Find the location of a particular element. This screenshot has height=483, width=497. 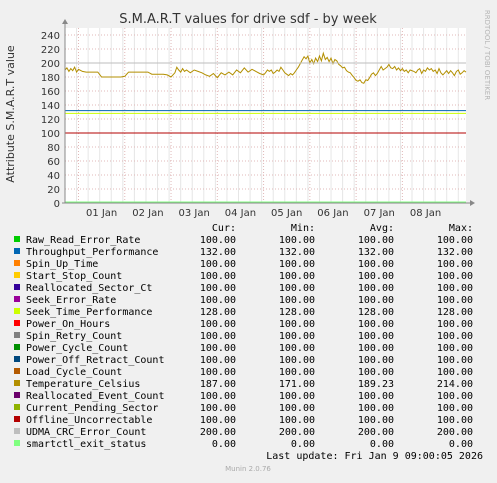

legend-value: 189.23 is located at coordinates (376, 384).